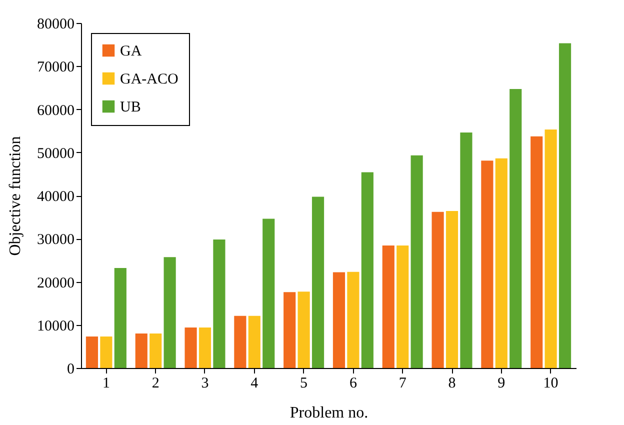  What do you see at coordinates (353, 384) in the screenshot?
I see `x-tick-label: 6` at bounding box center [353, 384].